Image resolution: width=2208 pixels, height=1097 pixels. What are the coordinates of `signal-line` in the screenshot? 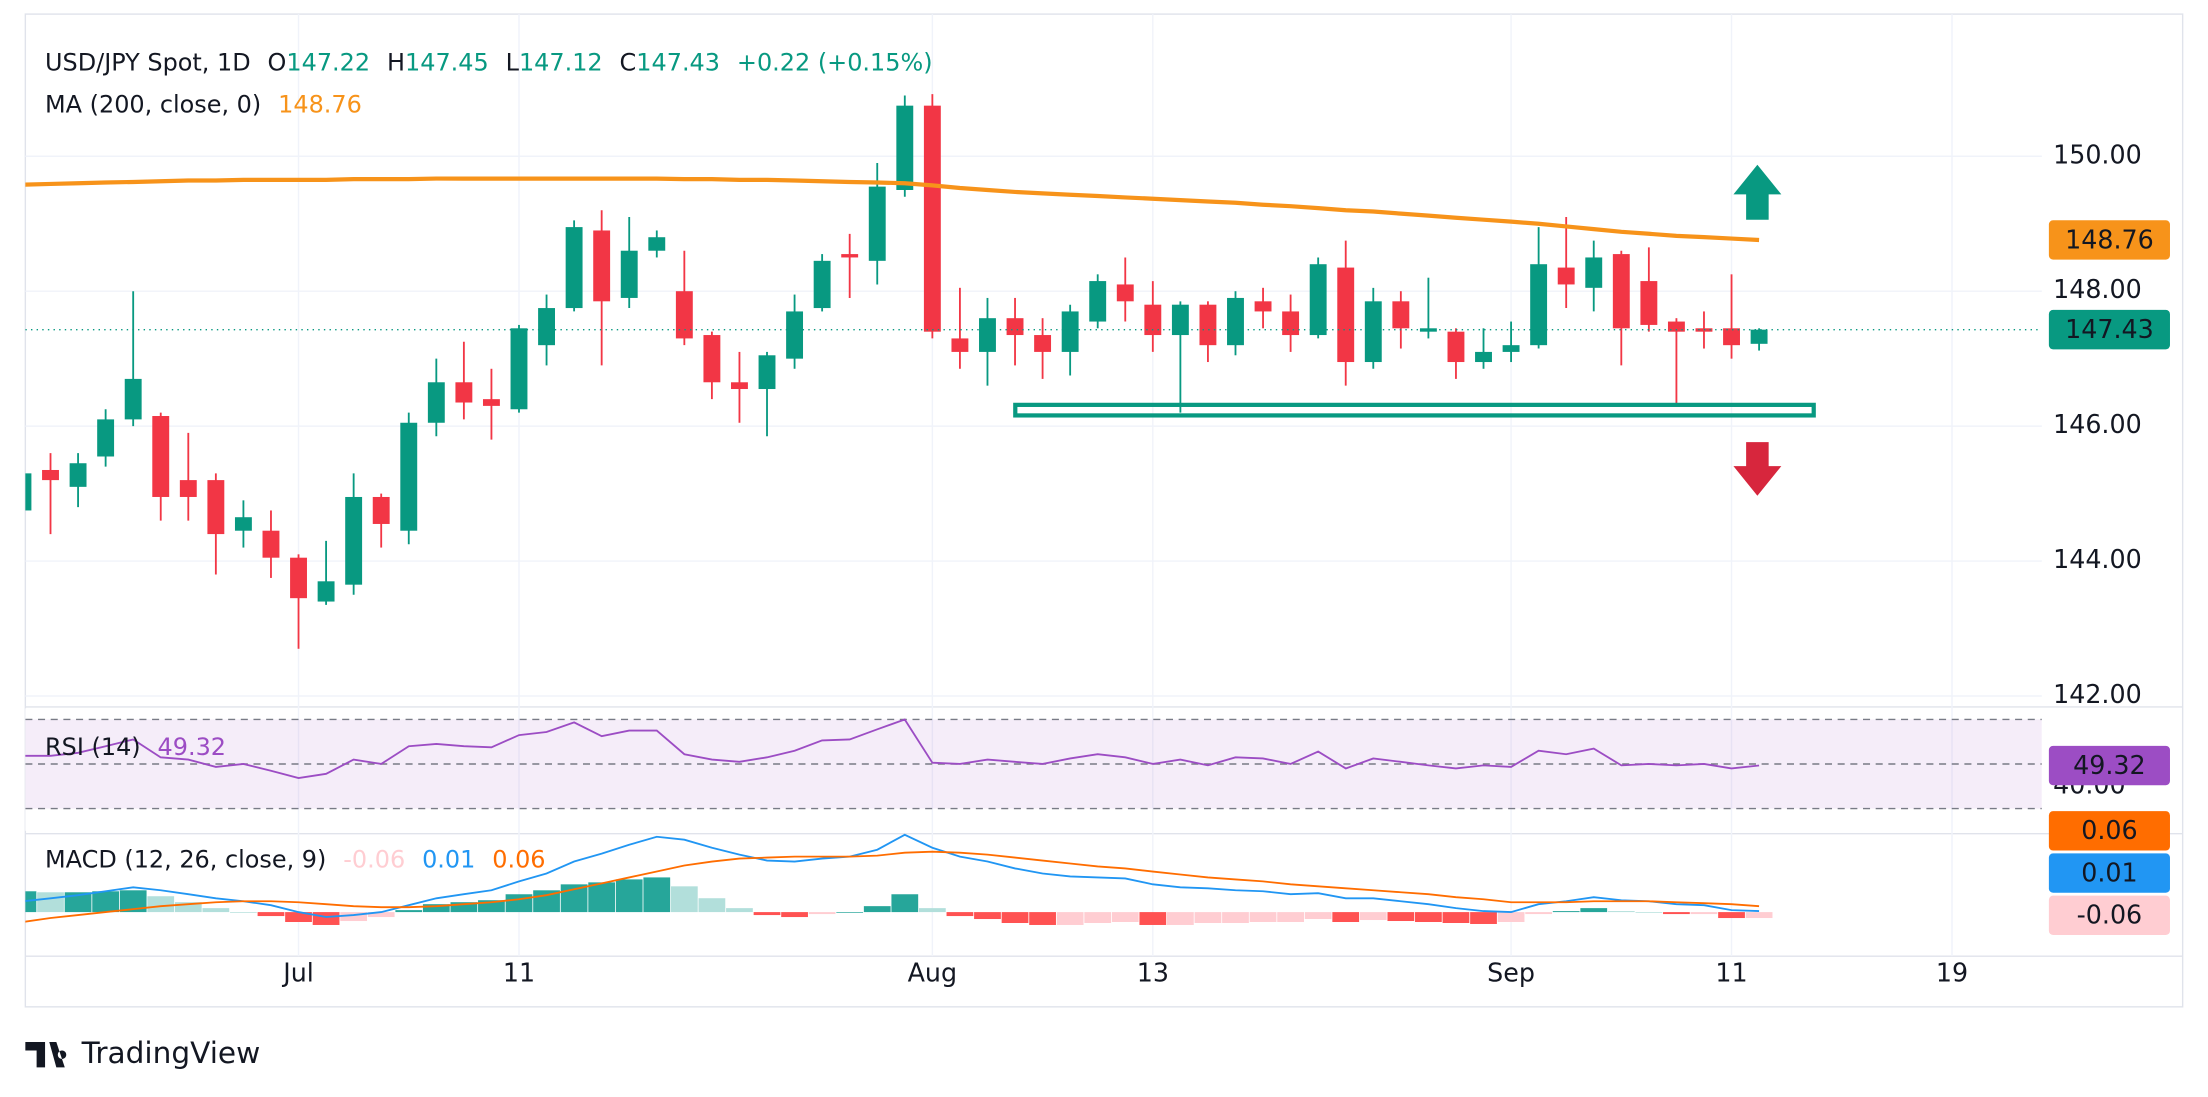 It's located at (892, 886).